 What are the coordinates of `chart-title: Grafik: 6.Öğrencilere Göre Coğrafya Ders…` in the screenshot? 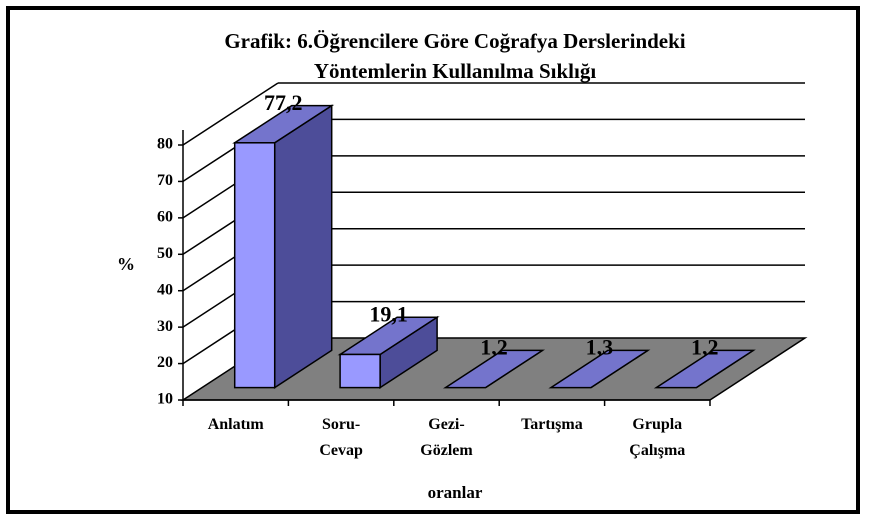 It's located at (455, 56).